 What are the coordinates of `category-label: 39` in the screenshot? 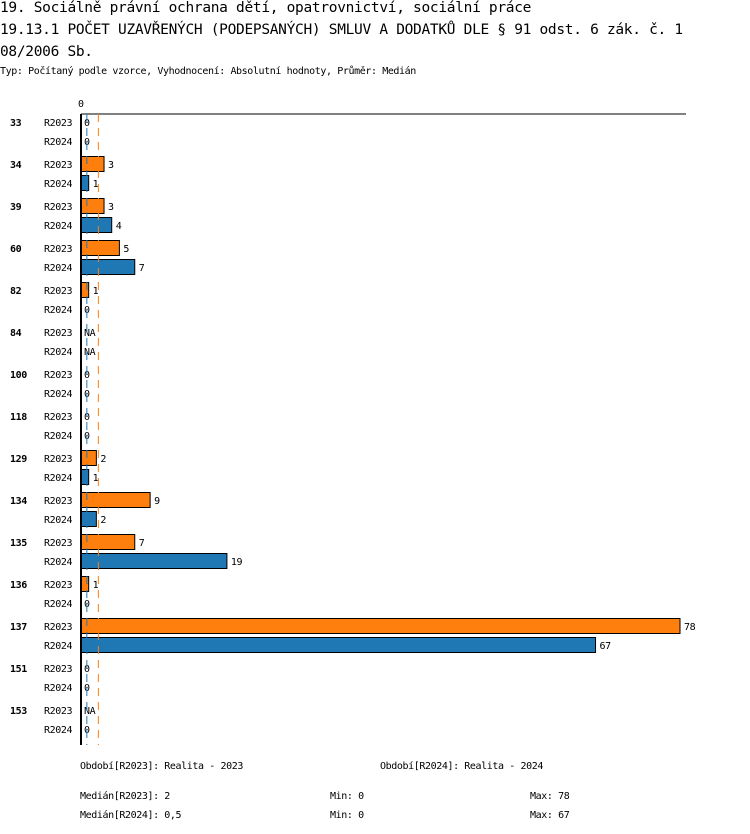 It's located at (16, 207).